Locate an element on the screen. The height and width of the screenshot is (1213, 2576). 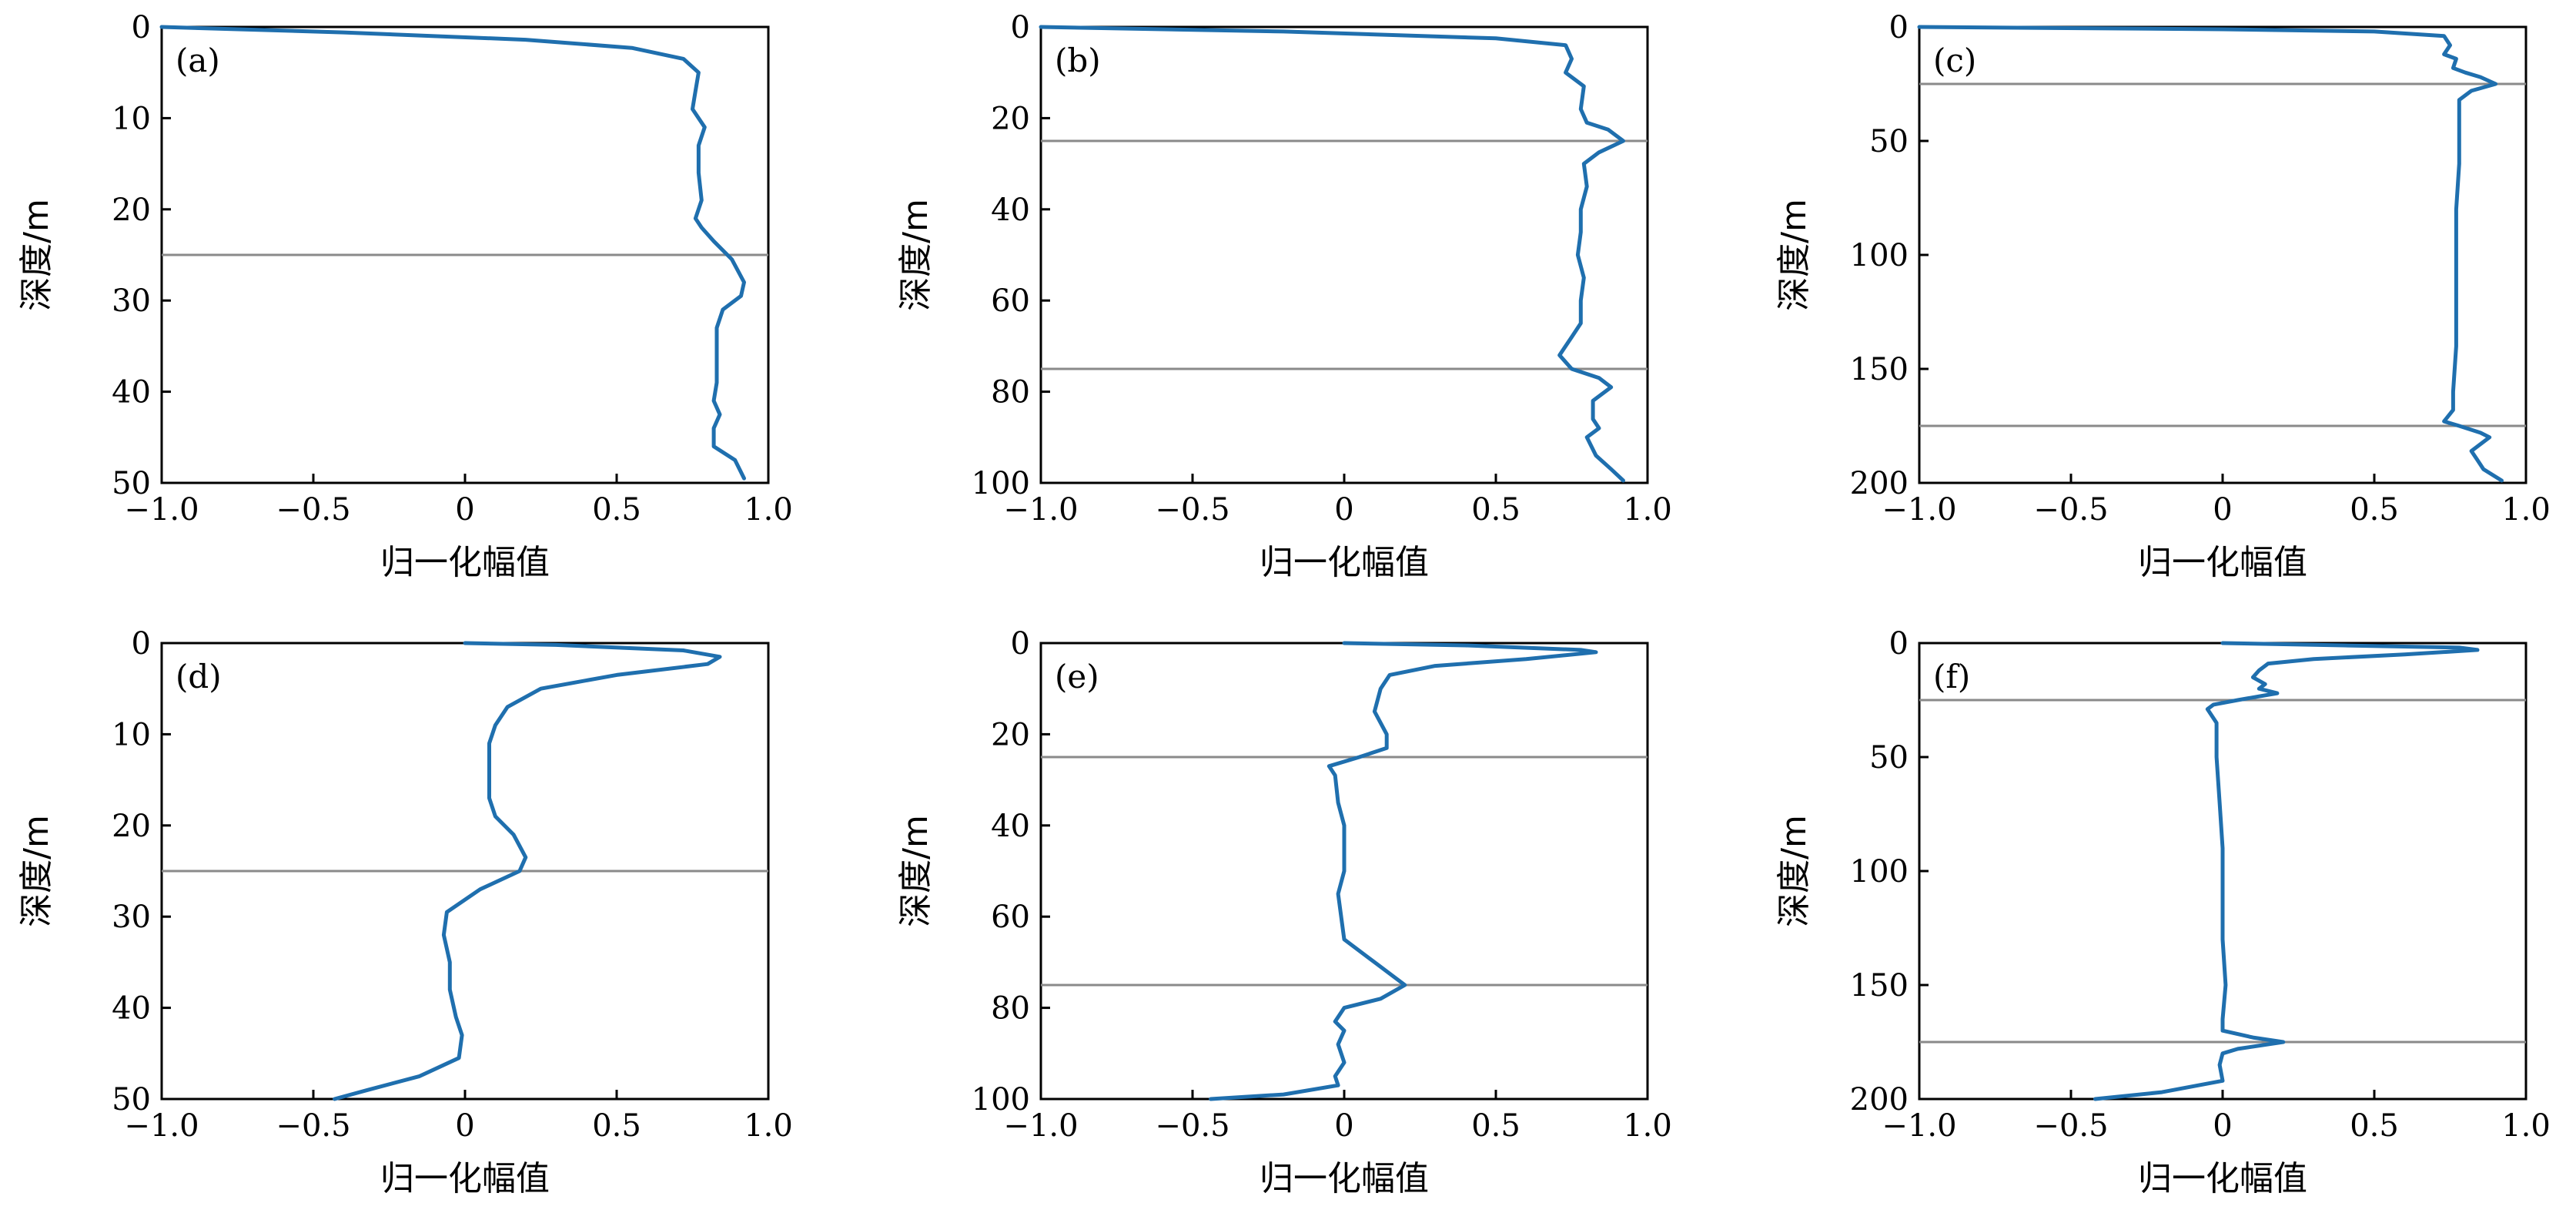
panel-label: (d) is located at coordinates (199, 676).